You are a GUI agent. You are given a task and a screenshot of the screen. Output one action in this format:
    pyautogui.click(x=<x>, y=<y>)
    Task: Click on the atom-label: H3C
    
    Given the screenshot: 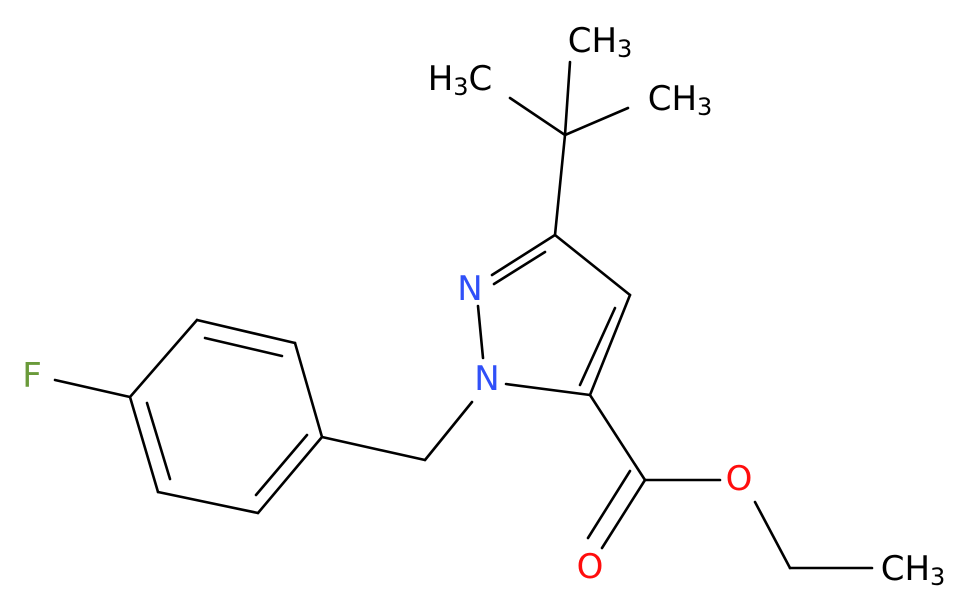 What is the action you would take?
    pyautogui.click(x=460, y=80)
    